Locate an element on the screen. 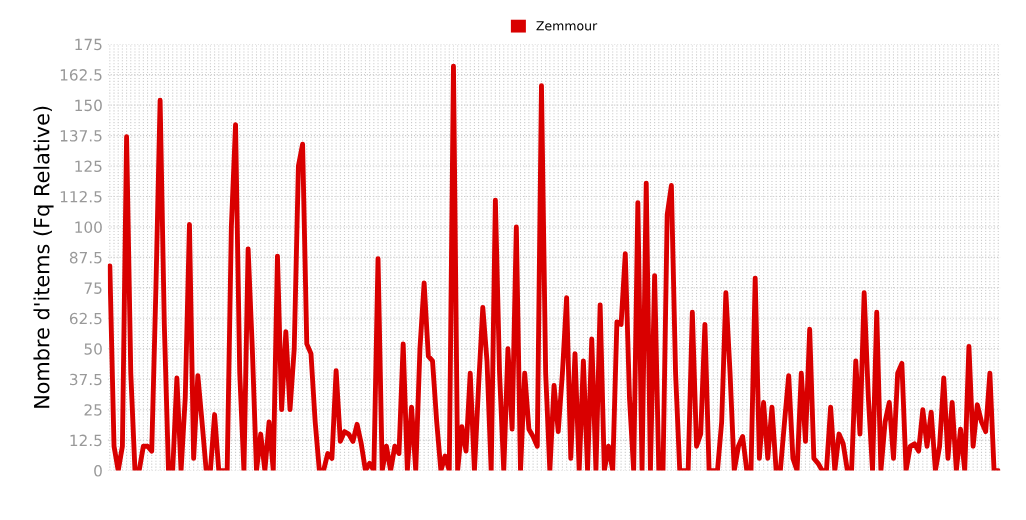  y-tick-label: 0 is located at coordinates (98, 471).